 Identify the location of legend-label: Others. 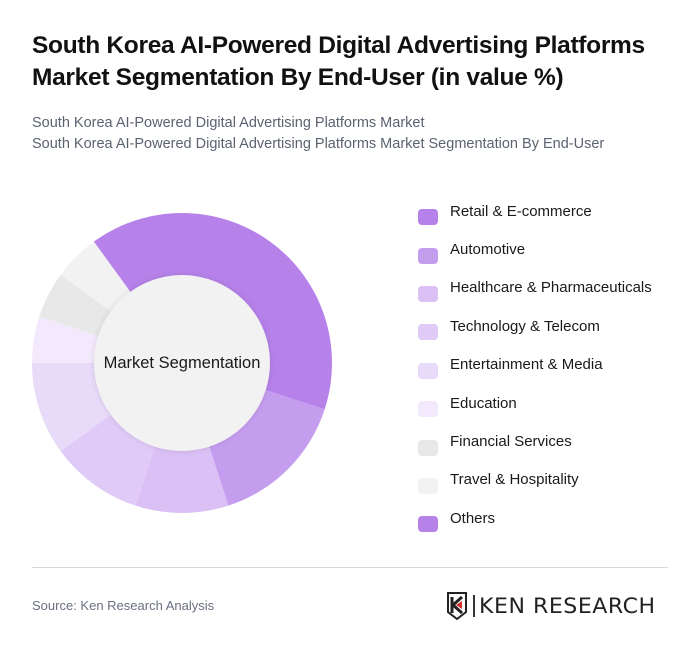
(473, 518).